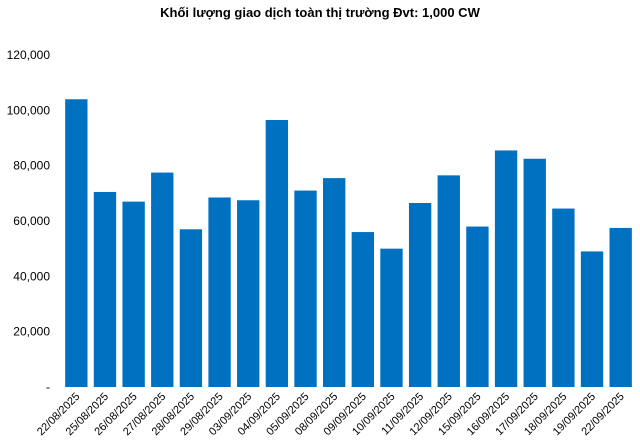 The image size is (640, 448). What do you see at coordinates (31, 221) in the screenshot?
I see `y-tick-label: 60,000` at bounding box center [31, 221].